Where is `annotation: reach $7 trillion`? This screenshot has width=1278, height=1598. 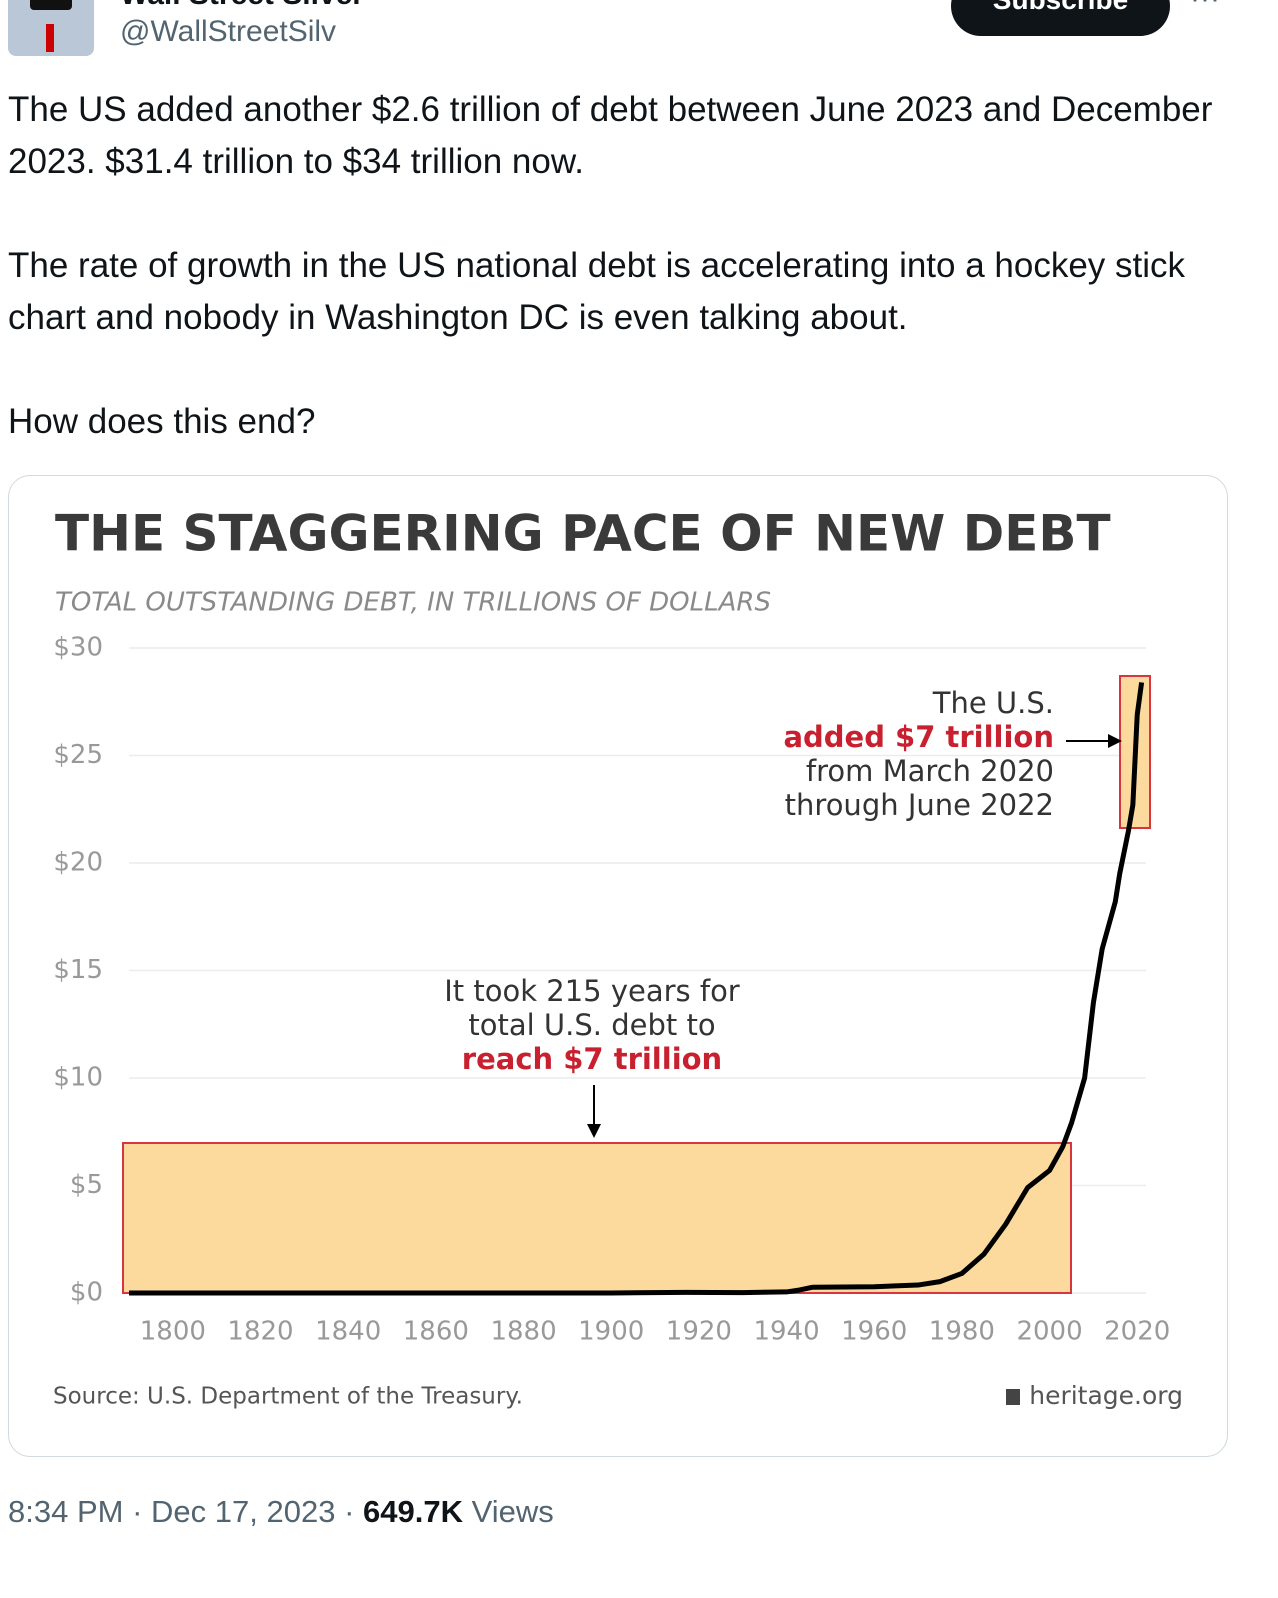
annotation: reach $7 trillion is located at coordinates (592, 1059).